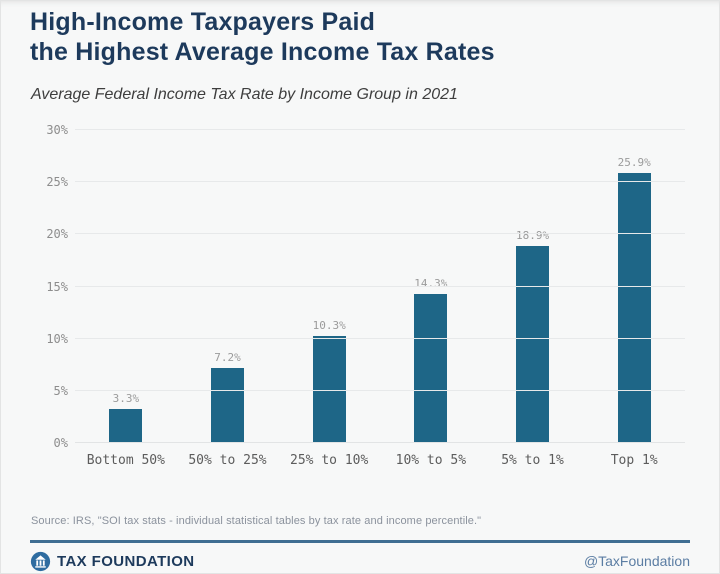  I want to click on y-tick-label-5: 5%, so click(60, 390).